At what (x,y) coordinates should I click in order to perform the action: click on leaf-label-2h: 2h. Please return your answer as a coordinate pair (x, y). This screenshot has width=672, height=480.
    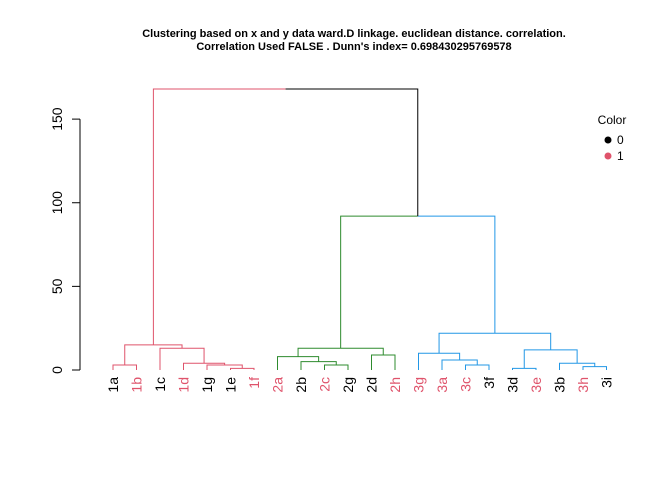
    Looking at the image, I should click on (395, 385).